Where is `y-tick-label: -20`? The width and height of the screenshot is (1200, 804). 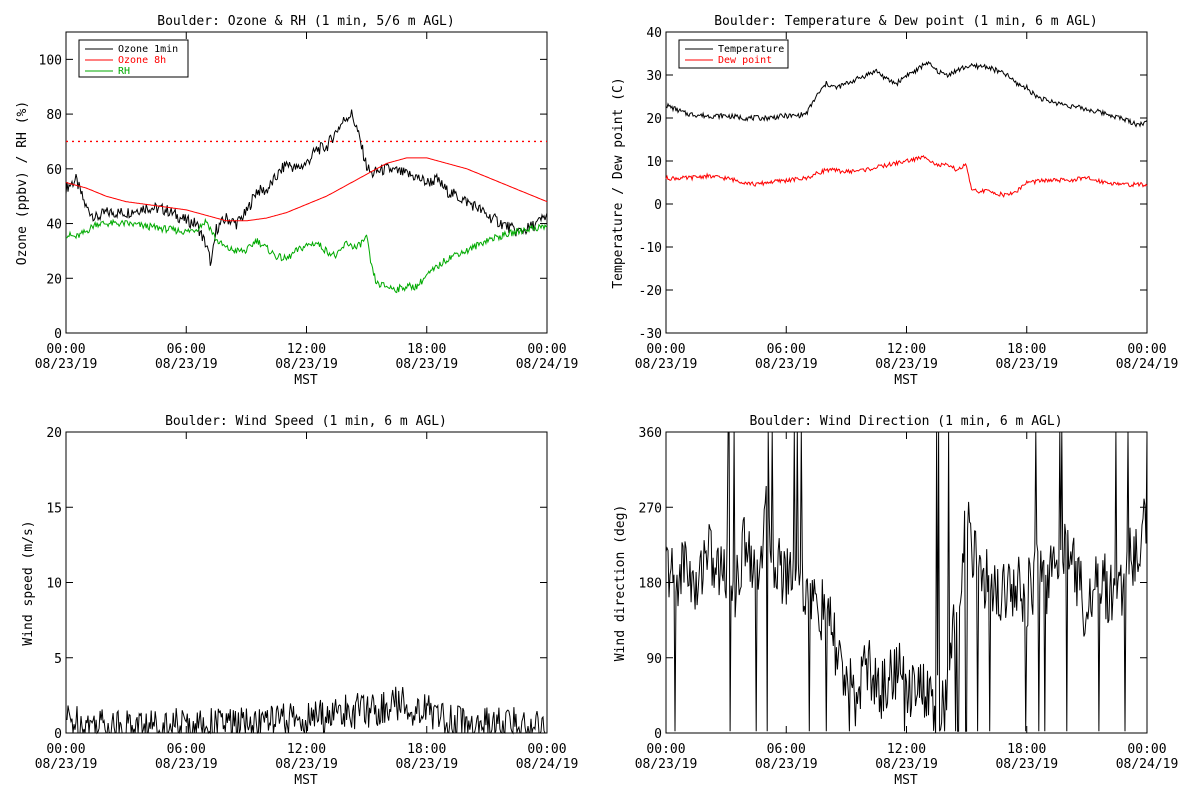
y-tick-label: -20 is located at coordinates (650, 291).